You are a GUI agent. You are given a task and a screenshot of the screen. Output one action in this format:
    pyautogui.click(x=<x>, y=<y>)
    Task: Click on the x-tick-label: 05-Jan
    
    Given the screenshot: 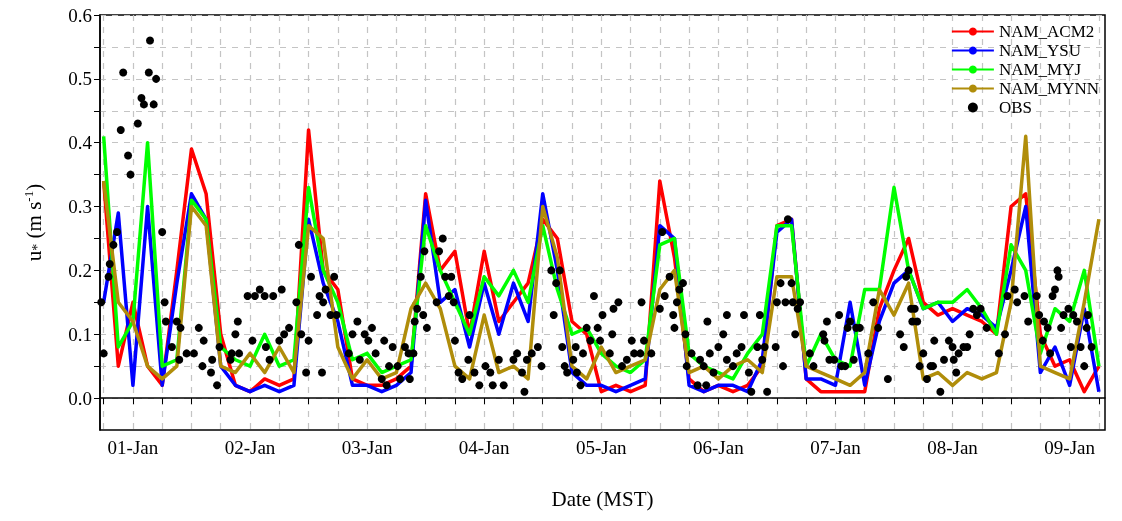 What is the action you would take?
    pyautogui.click(x=601, y=447)
    